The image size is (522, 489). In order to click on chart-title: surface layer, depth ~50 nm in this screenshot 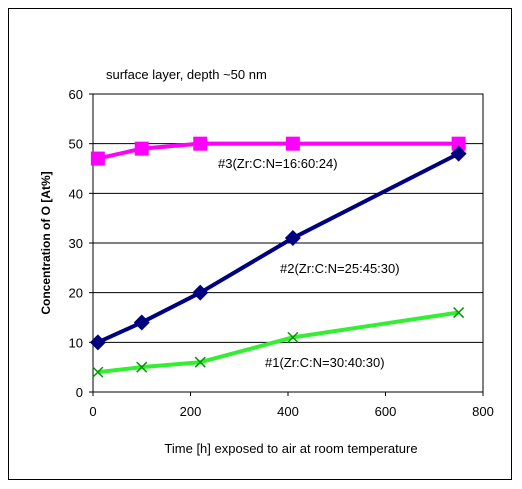, I will do `click(186, 74)`.